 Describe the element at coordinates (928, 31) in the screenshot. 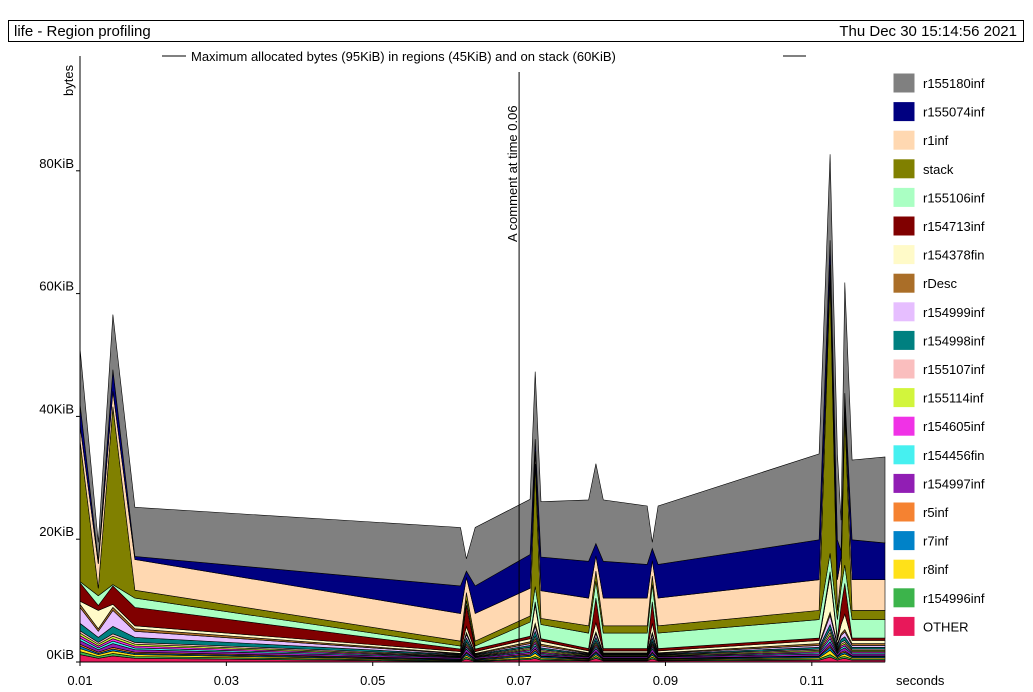

I see `timestamp: Thu Dec 30 15:14:56 2021` at that location.